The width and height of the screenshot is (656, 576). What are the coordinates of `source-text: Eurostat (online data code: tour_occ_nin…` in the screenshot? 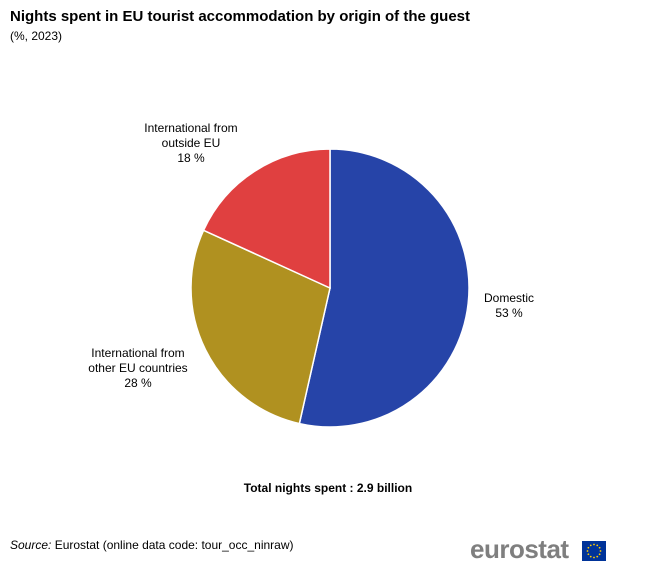 It's located at (172, 545).